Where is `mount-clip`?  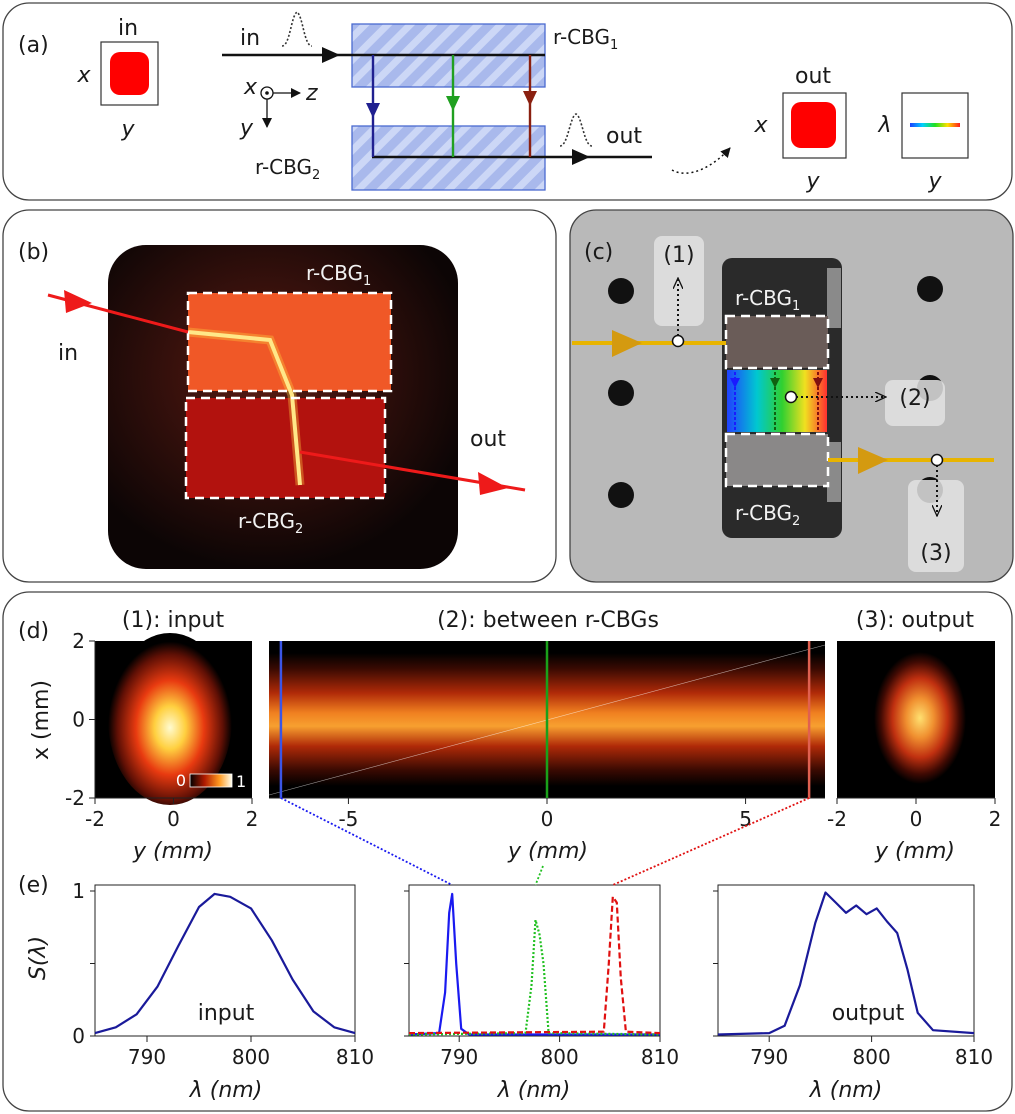 mount-clip is located at coordinates (834, 472).